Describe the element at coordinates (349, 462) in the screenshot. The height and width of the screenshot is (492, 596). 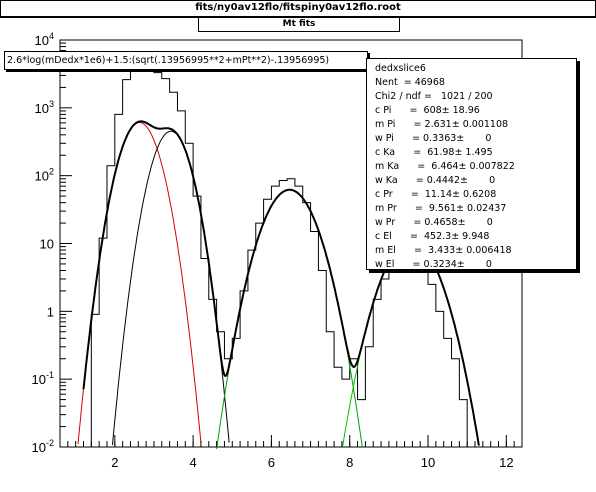
I see `x-tick-label: 8` at that location.